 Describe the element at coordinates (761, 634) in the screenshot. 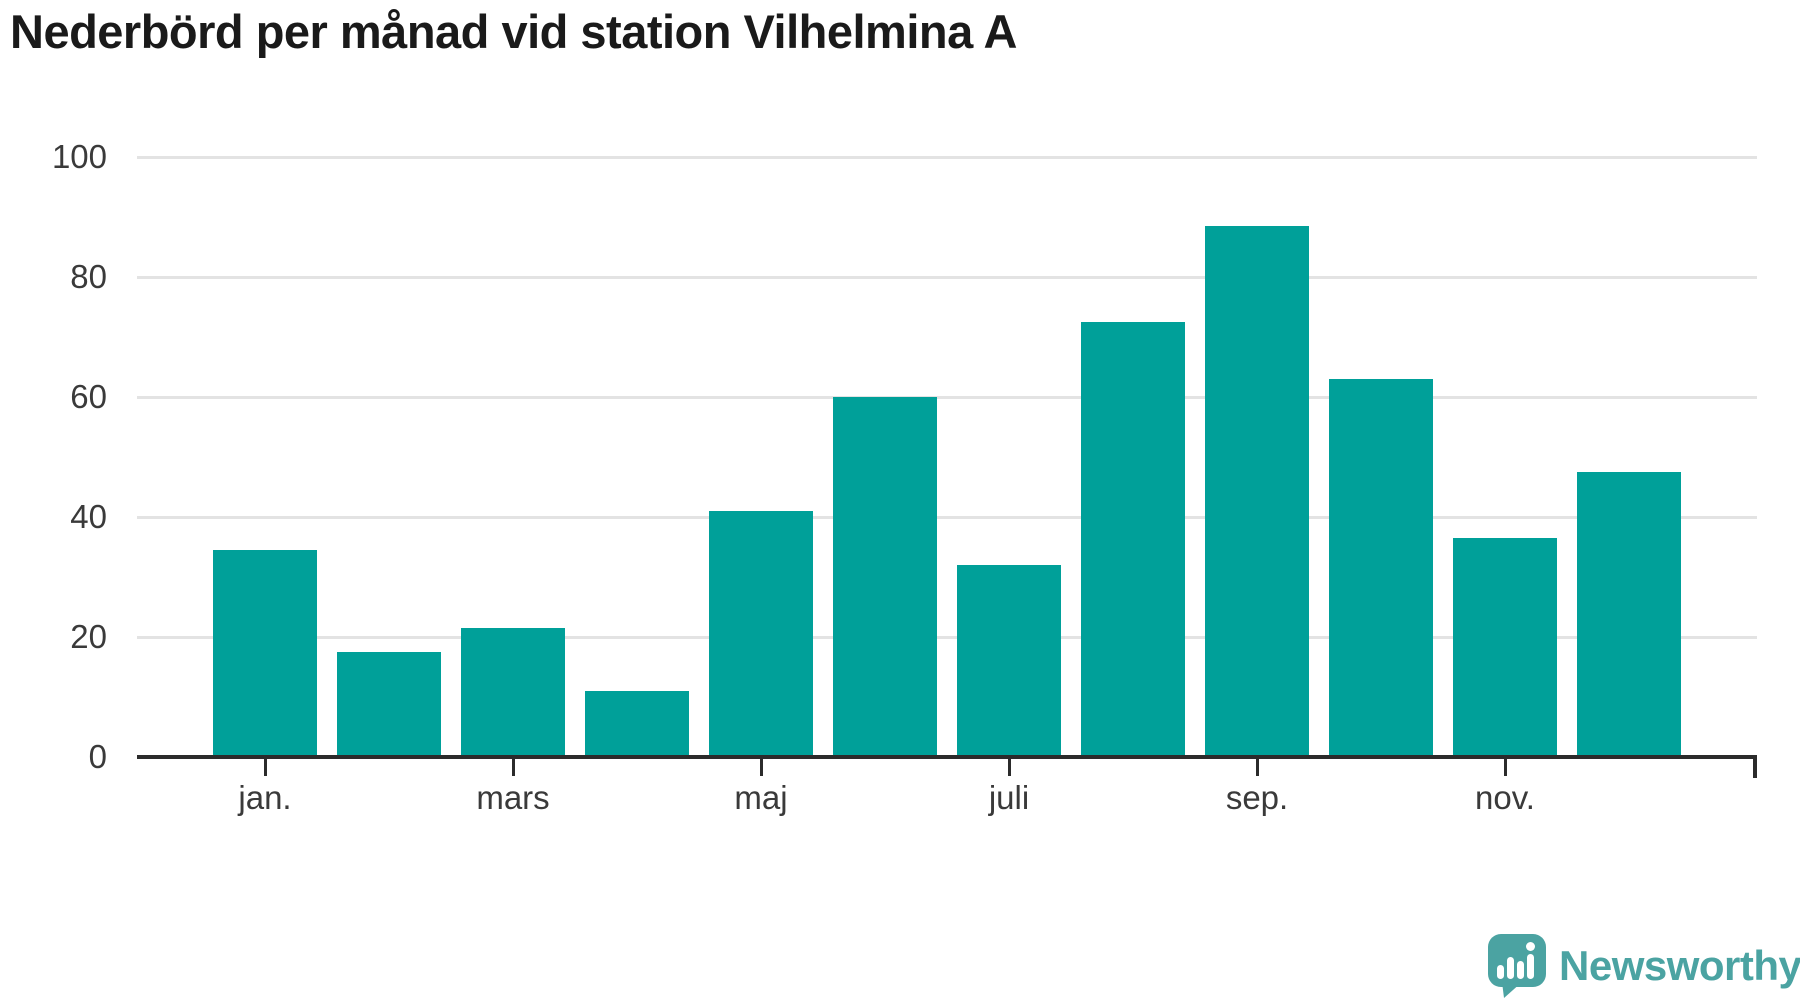

I see `bar-maj` at that location.